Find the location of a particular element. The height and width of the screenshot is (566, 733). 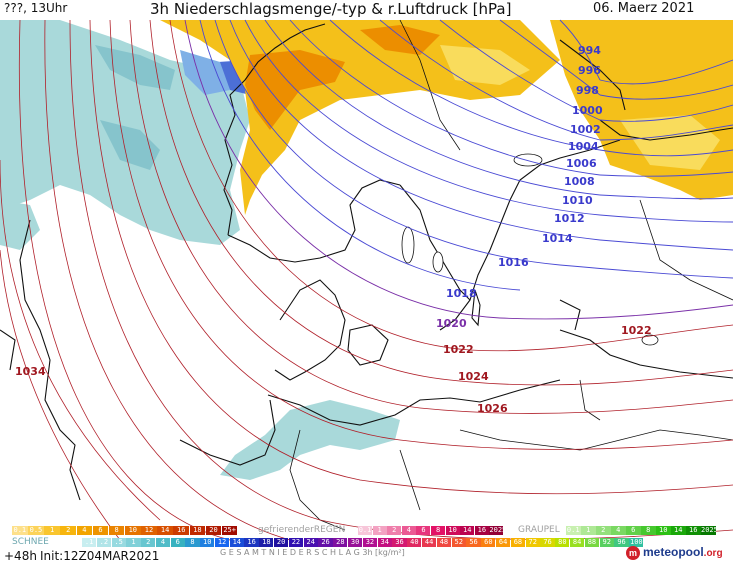

rain-scale-swatch: 4 is located at coordinates (84, 530).